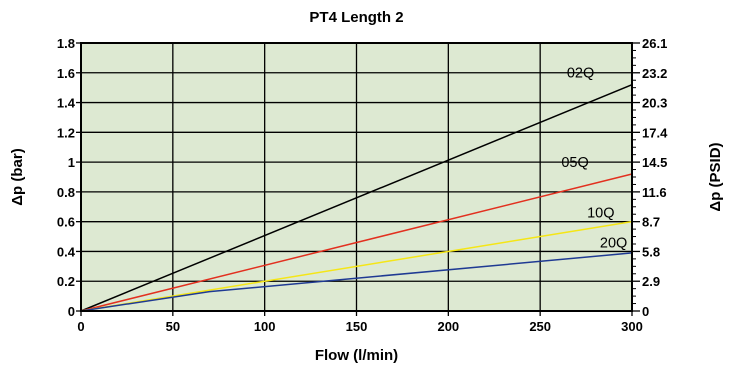 This screenshot has width=741, height=372. Describe the element at coordinates (356, 282) in the screenshot. I see `series-line-20Q` at that location.